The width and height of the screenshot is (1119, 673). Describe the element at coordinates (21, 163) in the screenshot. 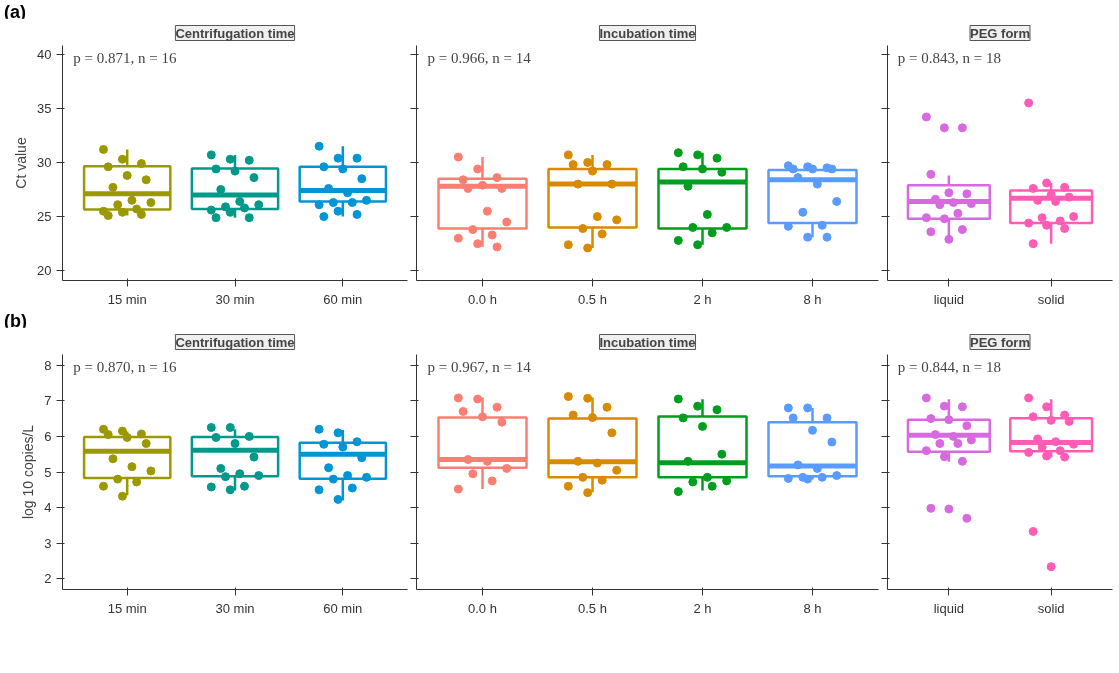

I see `y-axis-title: Ct value` at that location.